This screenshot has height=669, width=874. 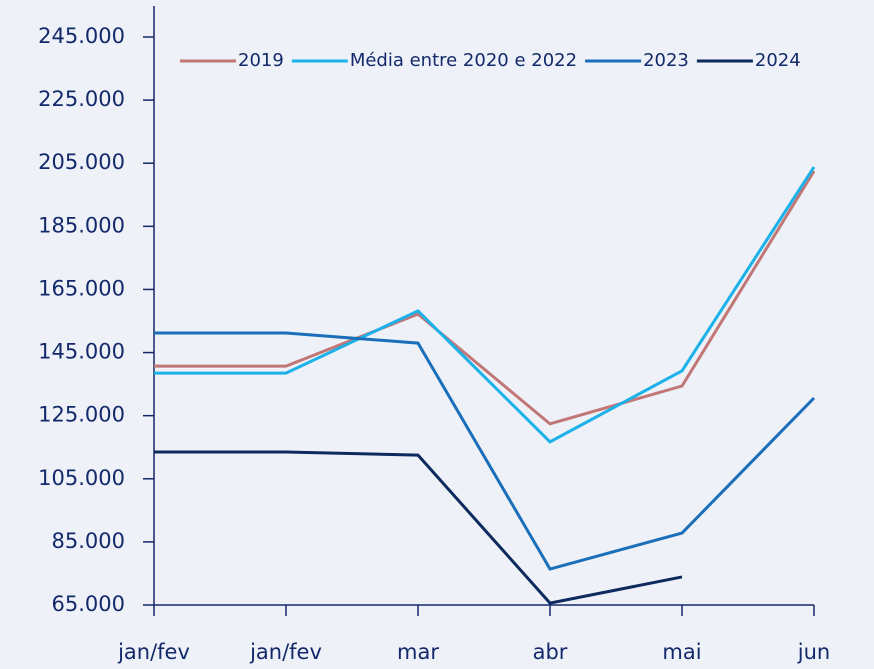 What do you see at coordinates (813, 652) in the screenshot?
I see `x-tick-label: jun` at bounding box center [813, 652].